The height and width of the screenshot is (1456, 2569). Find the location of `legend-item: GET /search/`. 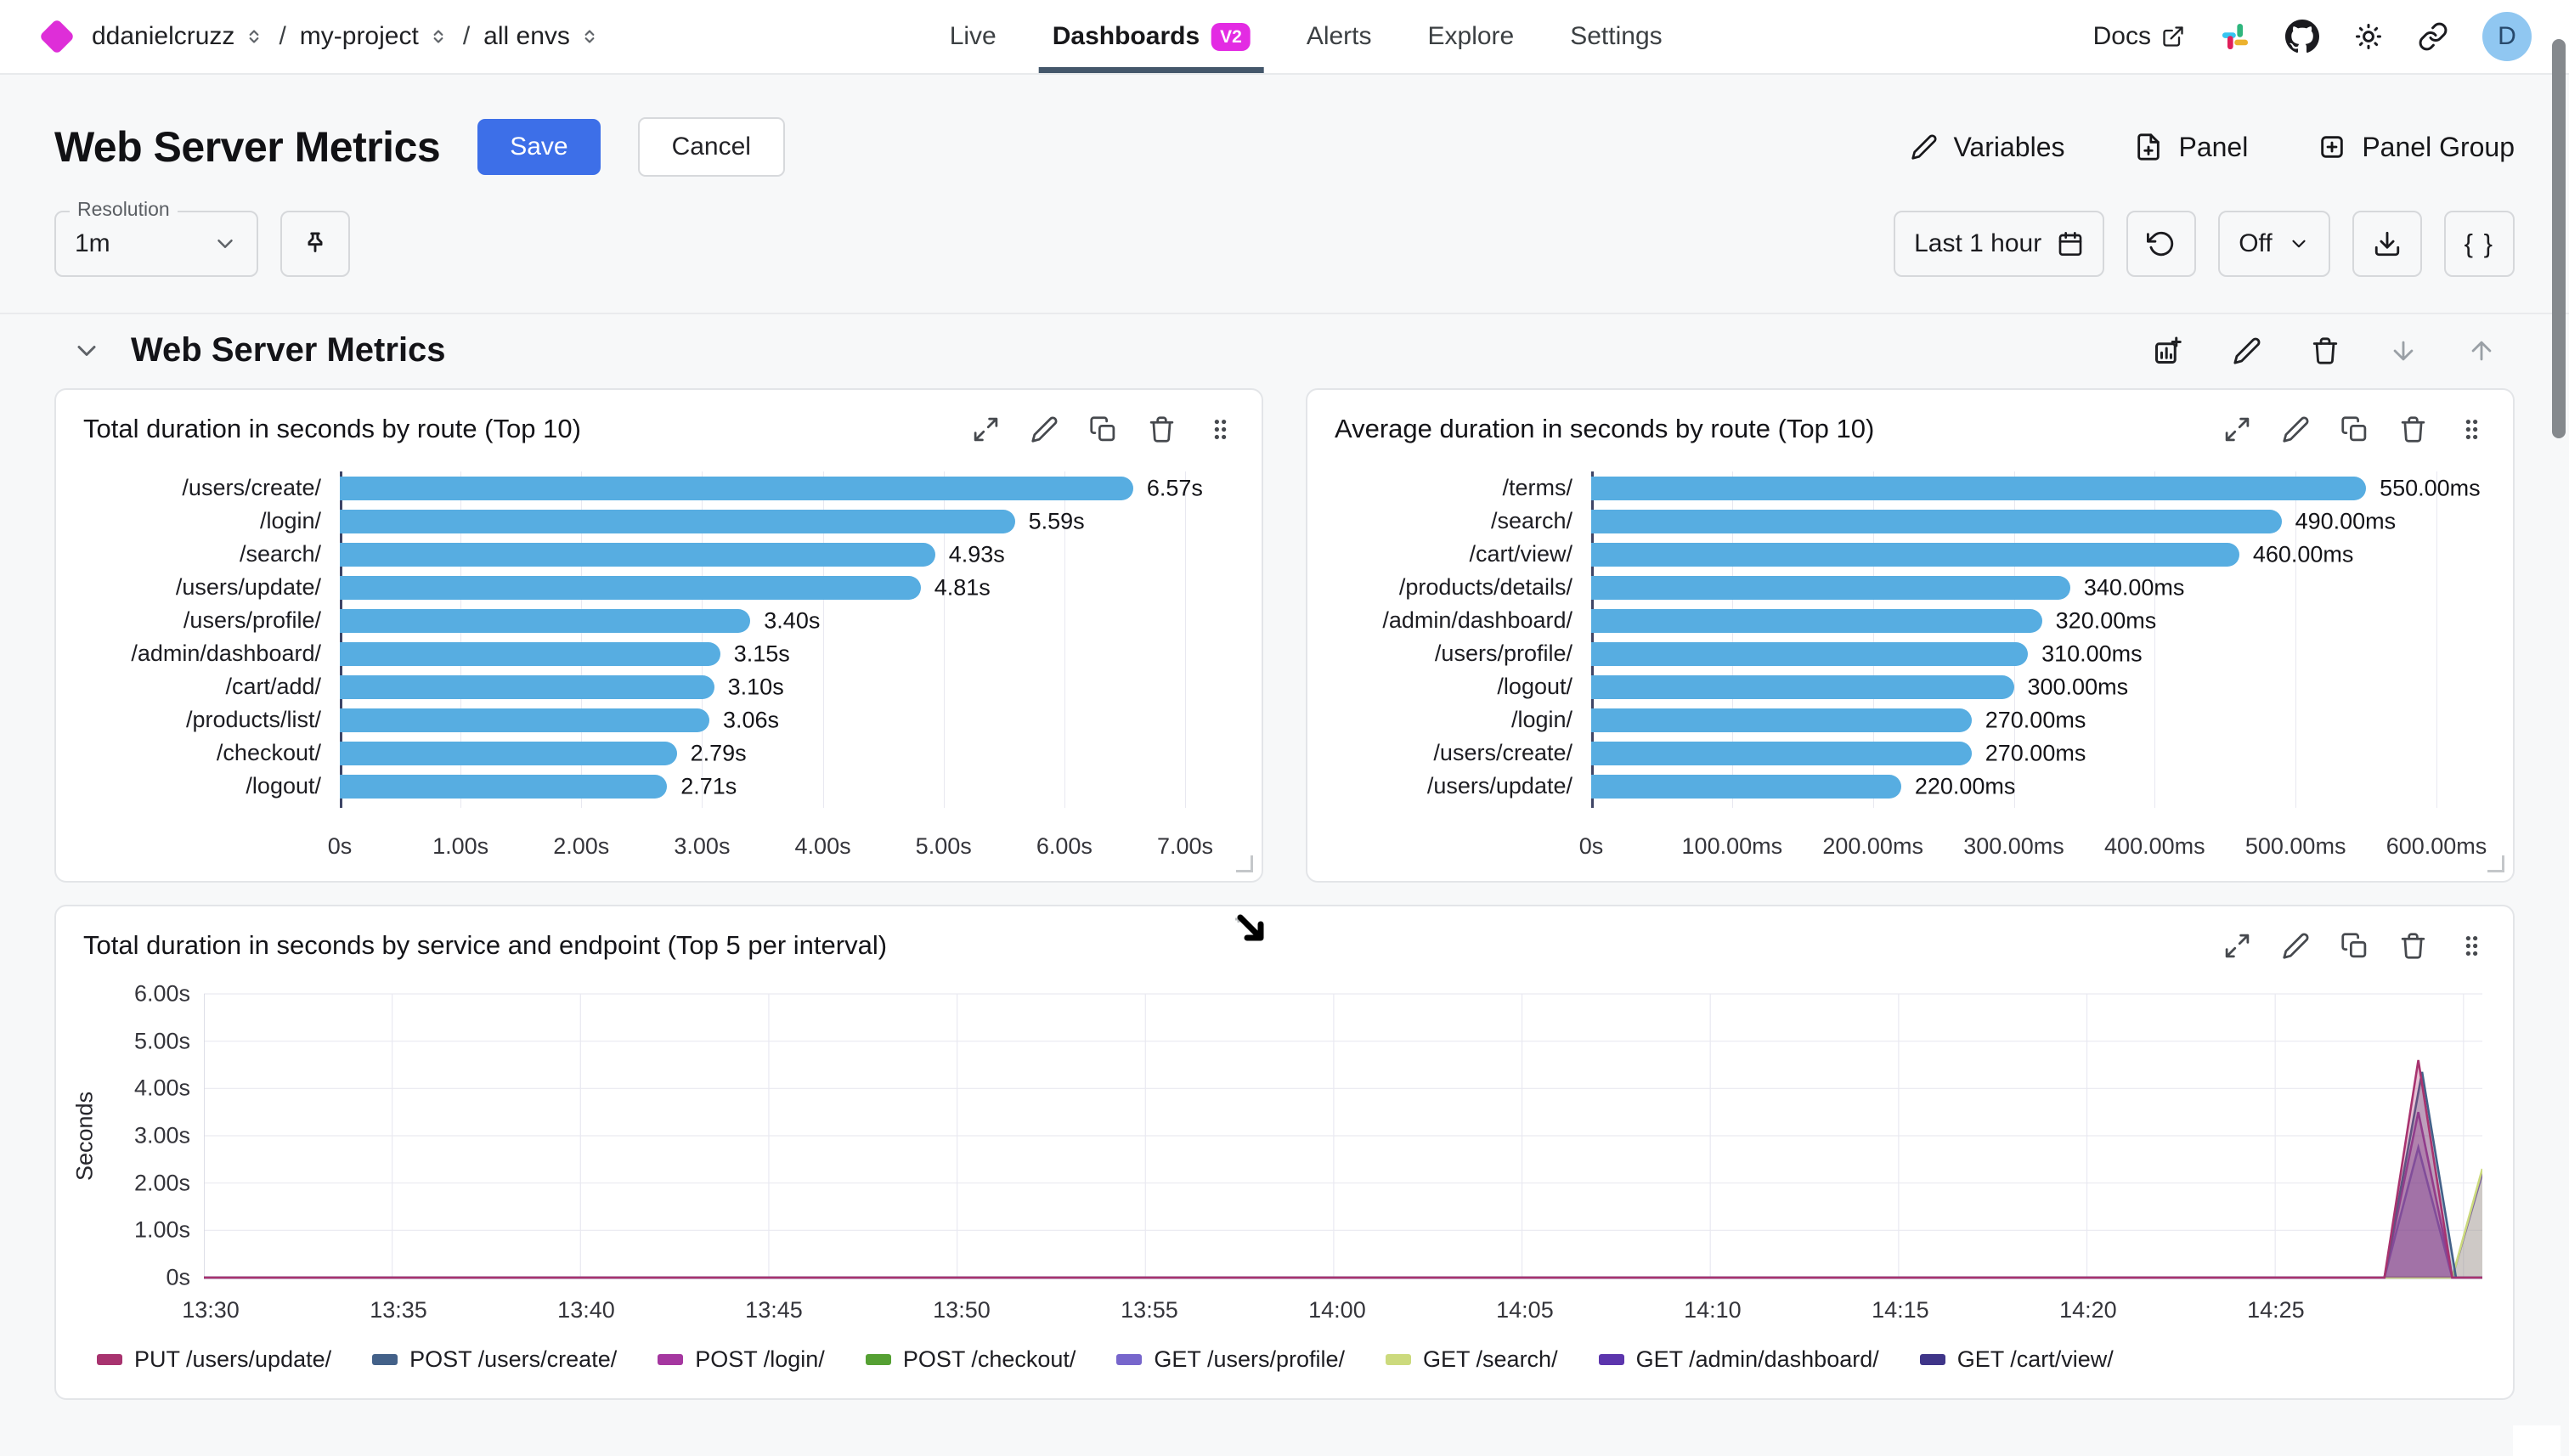

legend-item: GET /search/ is located at coordinates (1472, 1360).